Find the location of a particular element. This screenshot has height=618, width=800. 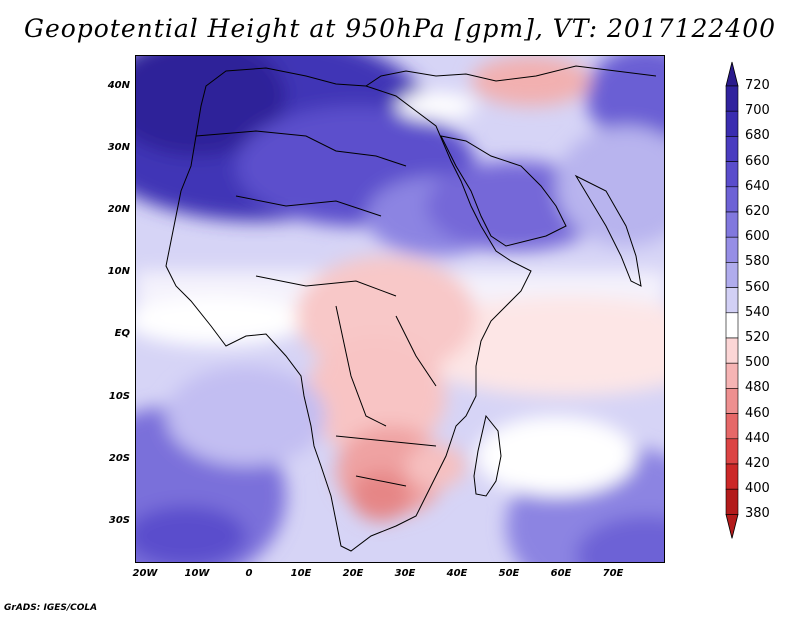

lon-tick-label: 10E is located at coordinates (301, 573).